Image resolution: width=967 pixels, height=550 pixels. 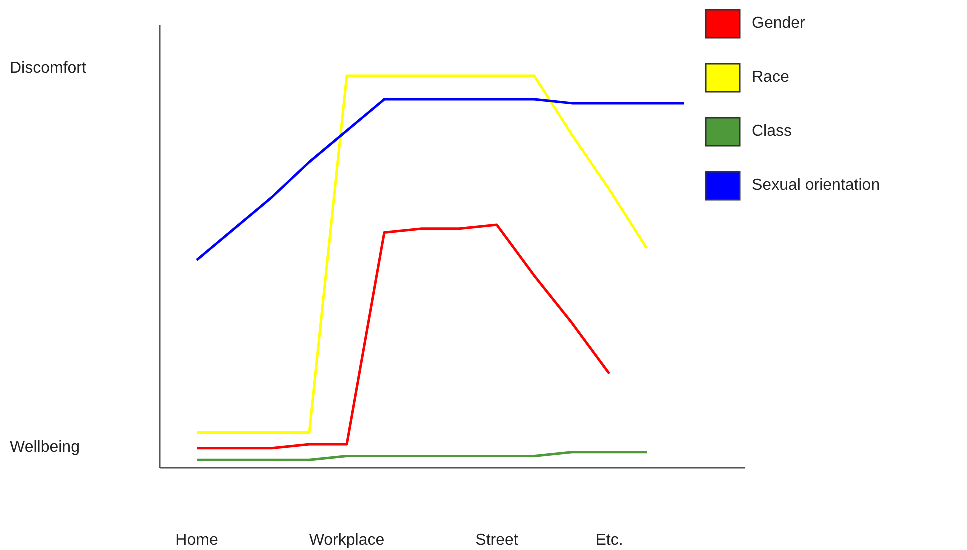 I want to click on x-tick-label: Street, so click(x=497, y=540).